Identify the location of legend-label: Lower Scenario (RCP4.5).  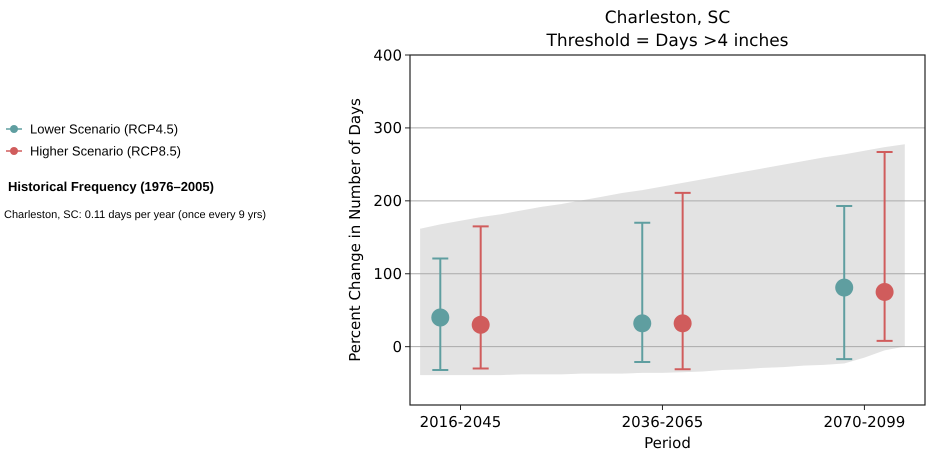
(104, 129).